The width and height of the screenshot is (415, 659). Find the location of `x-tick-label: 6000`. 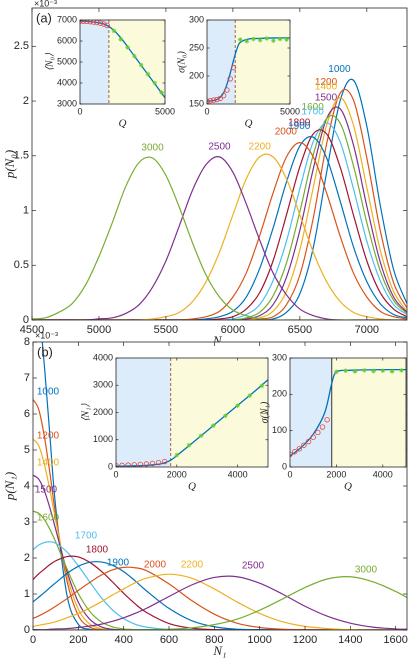

x-tick-label: 6000 is located at coordinates (233, 330).